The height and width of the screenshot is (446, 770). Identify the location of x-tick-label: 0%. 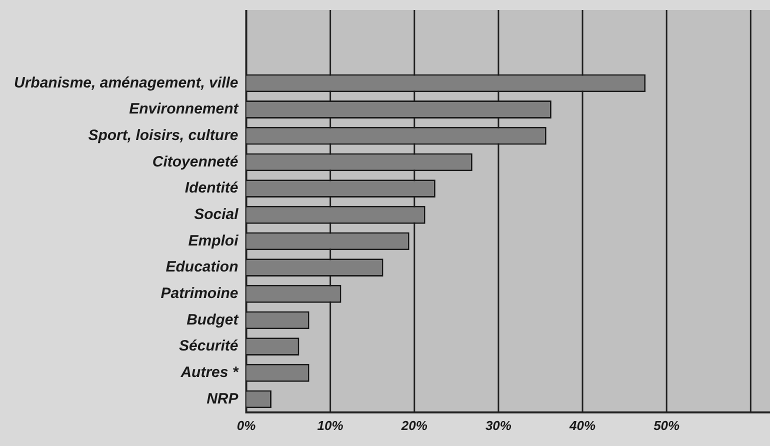
(246, 425).